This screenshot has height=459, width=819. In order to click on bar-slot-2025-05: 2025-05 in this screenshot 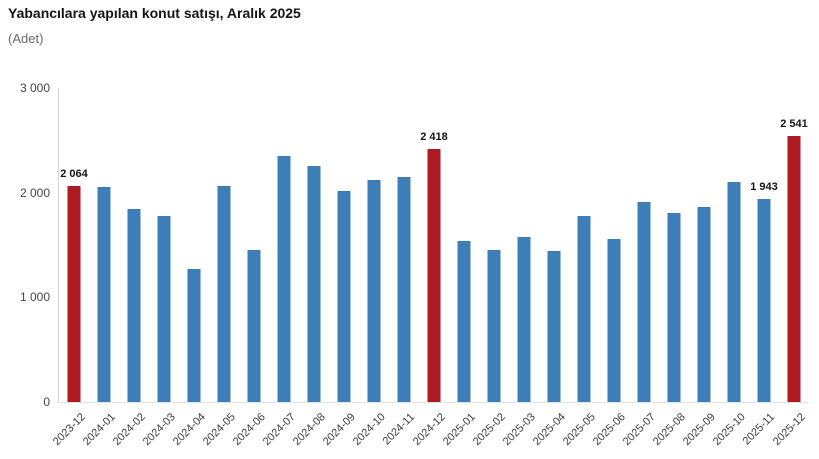, I will do `click(579, 268)`.